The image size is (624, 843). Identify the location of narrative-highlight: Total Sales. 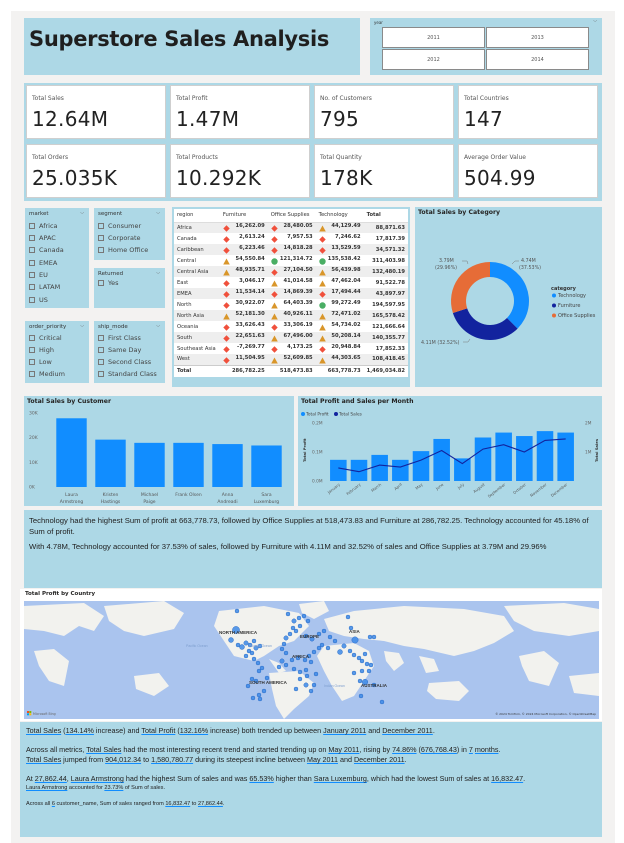
(104, 749).